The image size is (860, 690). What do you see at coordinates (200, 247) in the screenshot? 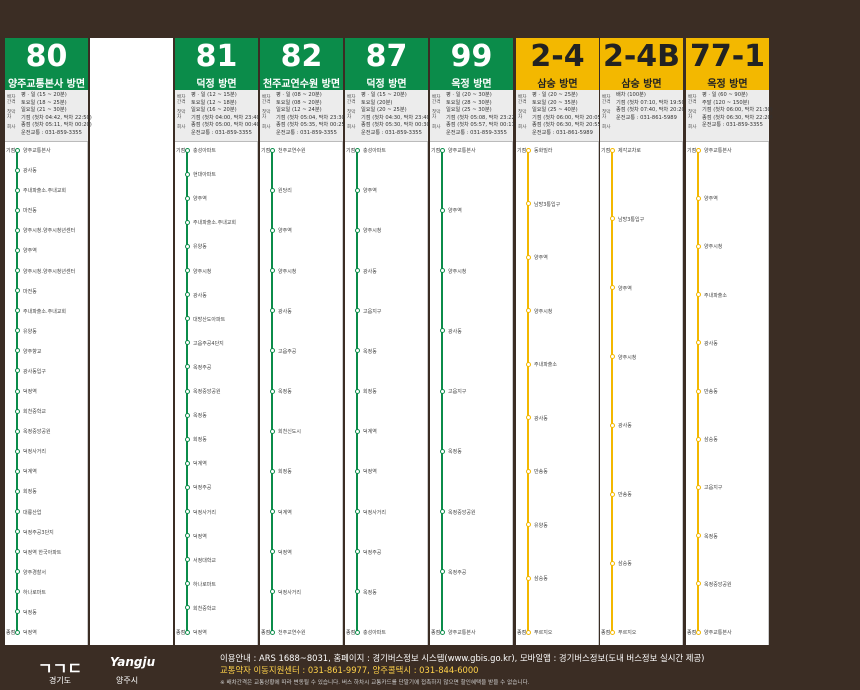
I see `stop-name: 유양동` at bounding box center [200, 247].